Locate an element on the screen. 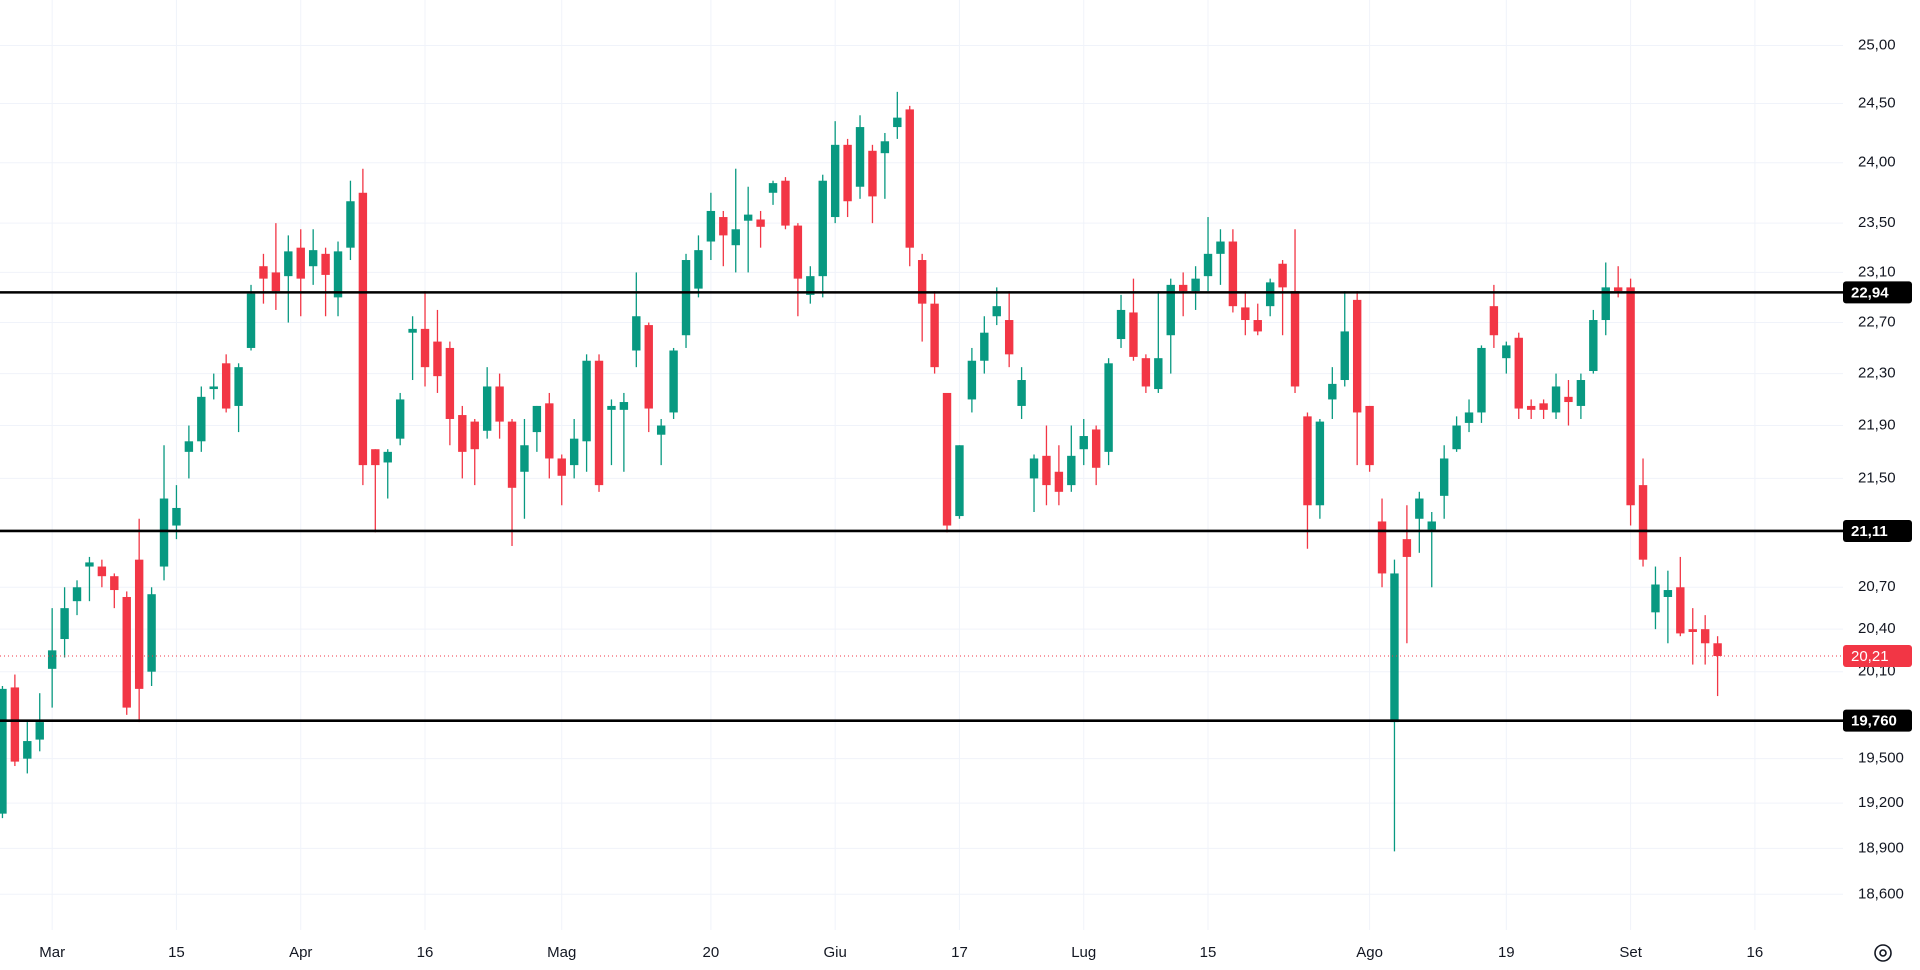  y-tick-label: 21,50 is located at coordinates (1877, 477).